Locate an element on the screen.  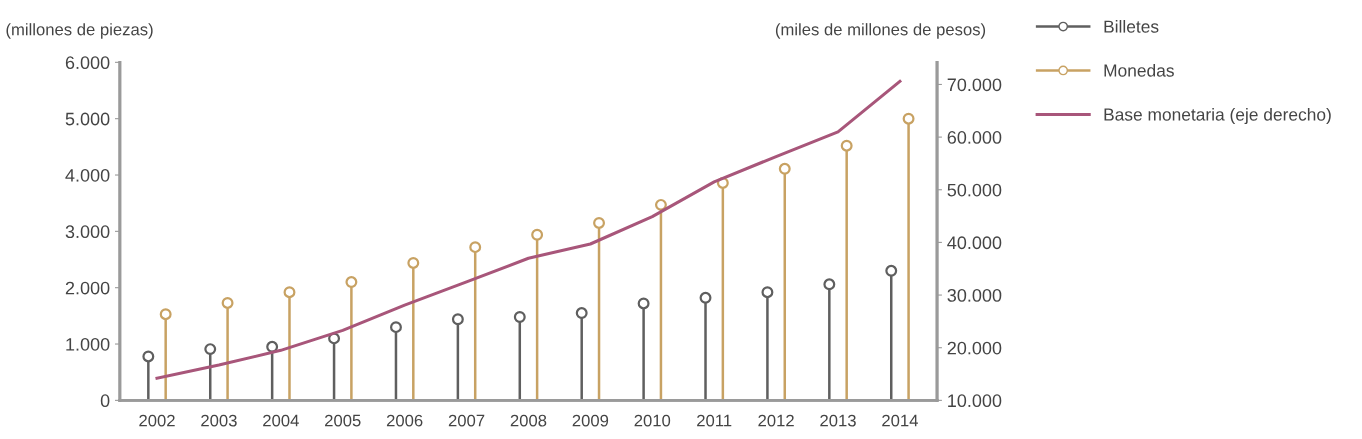
x-tick-label: 2005 is located at coordinates (343, 420).